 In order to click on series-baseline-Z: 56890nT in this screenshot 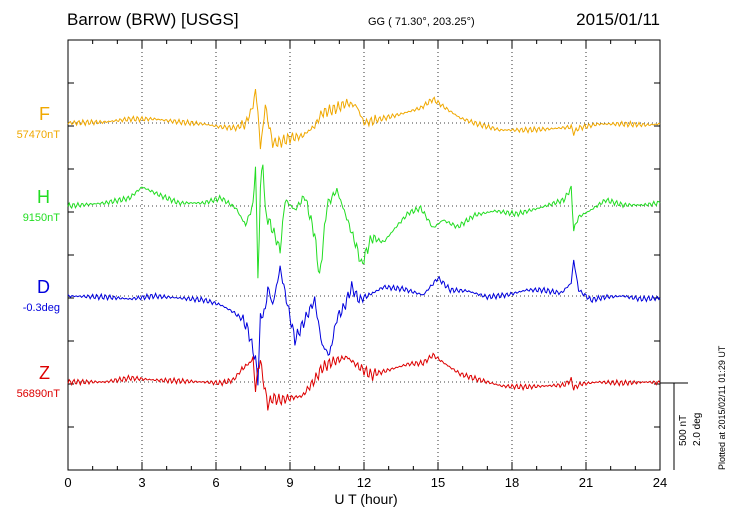, I will do `click(38, 394)`.